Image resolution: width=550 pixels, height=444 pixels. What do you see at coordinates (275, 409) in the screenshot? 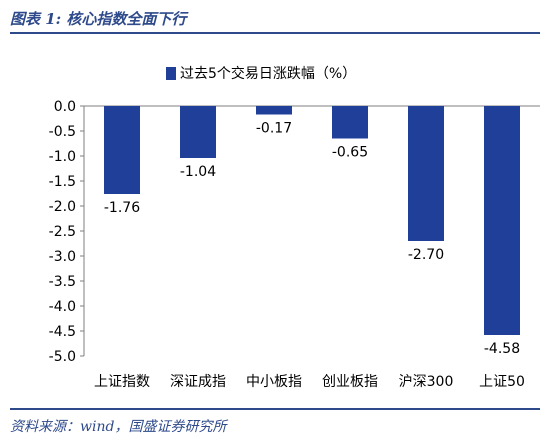
I see `footer-divider` at bounding box center [275, 409].